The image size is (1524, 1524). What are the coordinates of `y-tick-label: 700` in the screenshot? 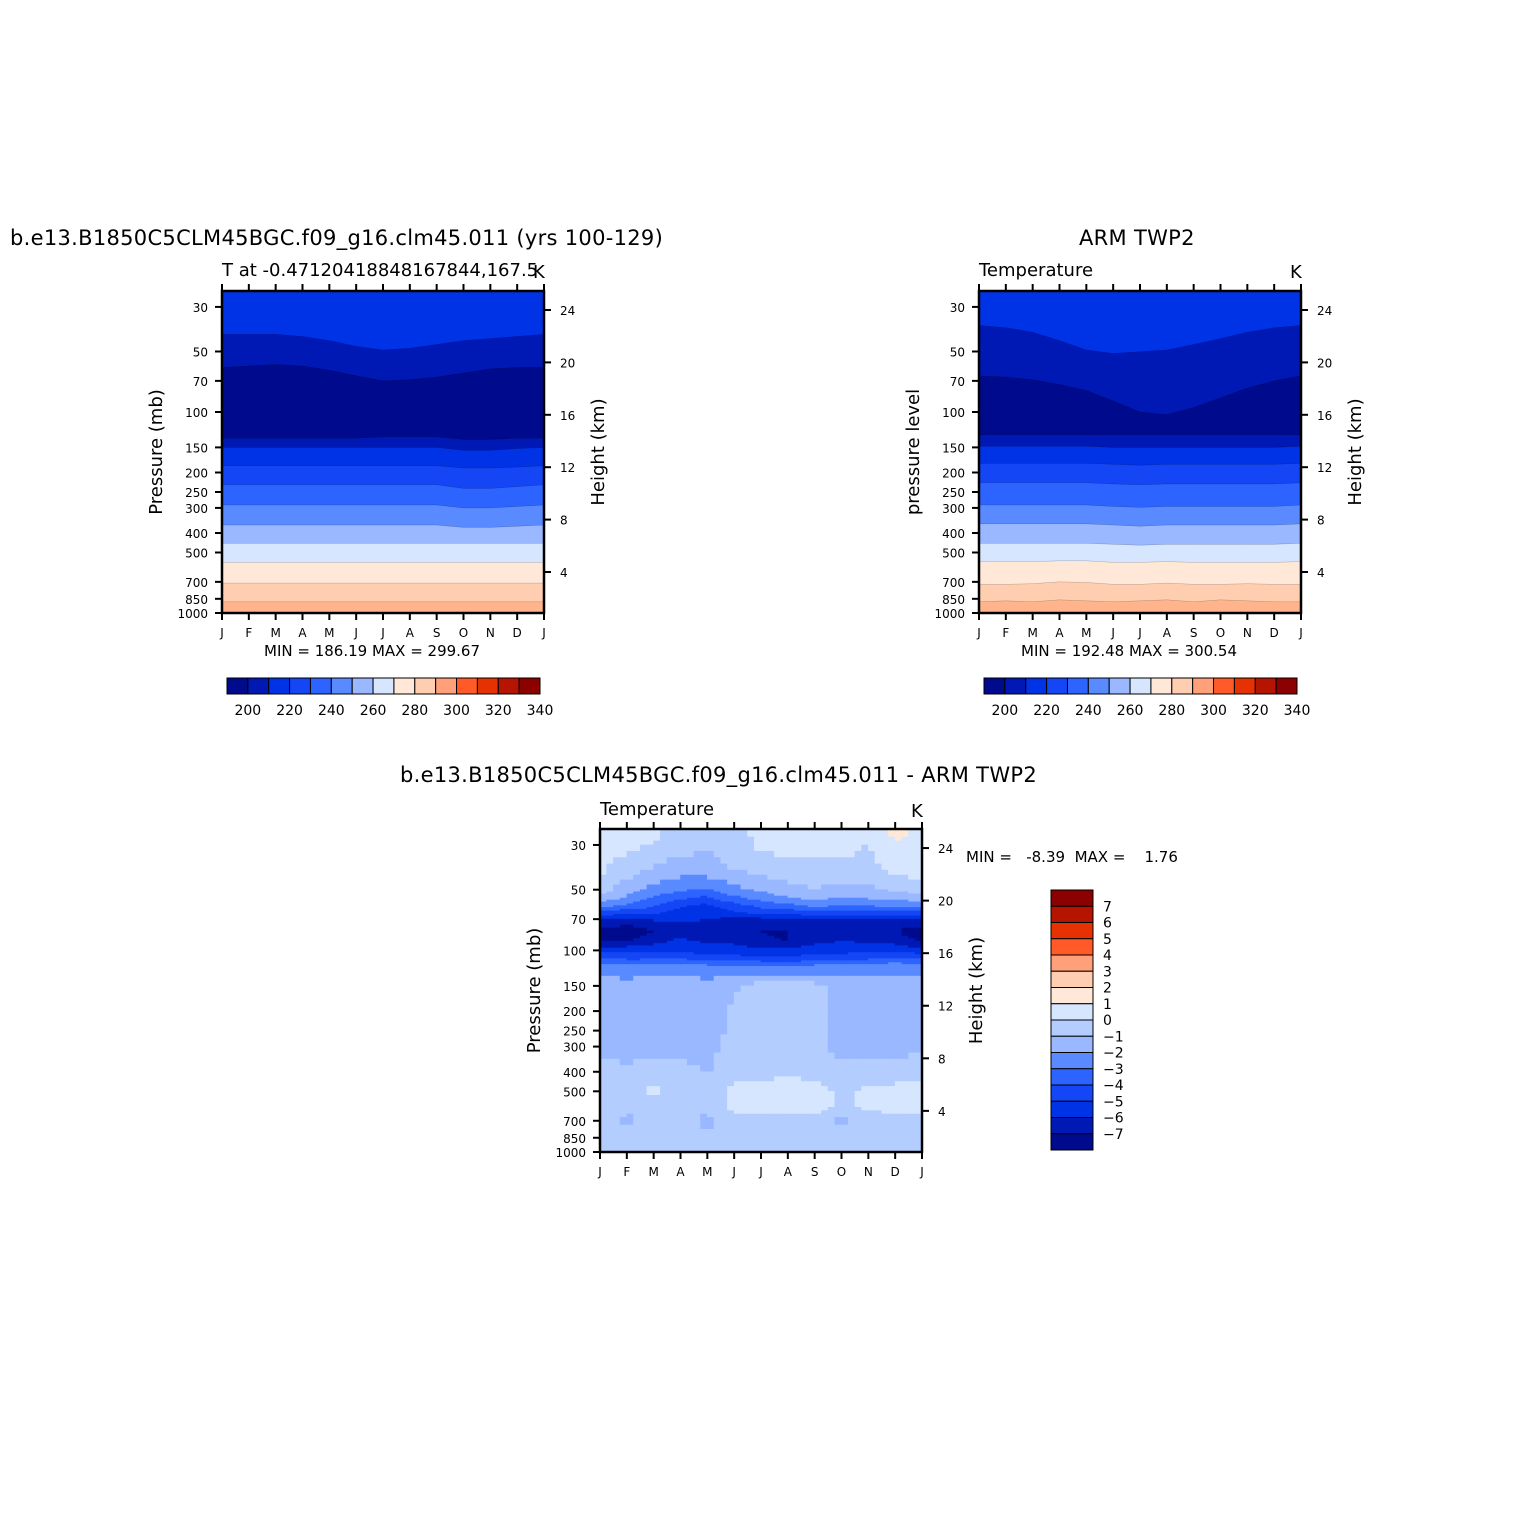 It's located at (953, 583).